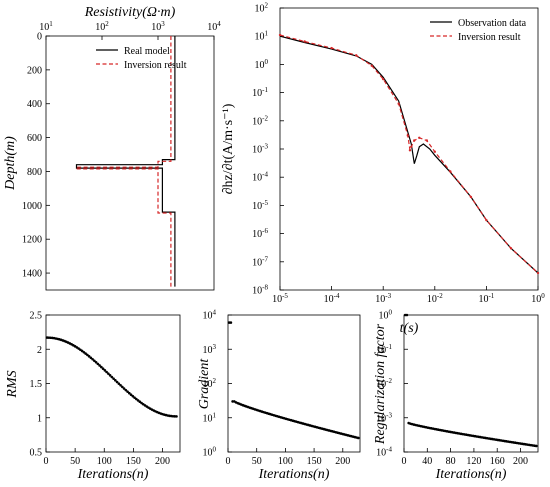 Image resolution: width=550 pixels, height=487 pixels. What do you see at coordinates (210, 315) in the screenshot?
I see `y-tick-label: 10⁴` at bounding box center [210, 315].